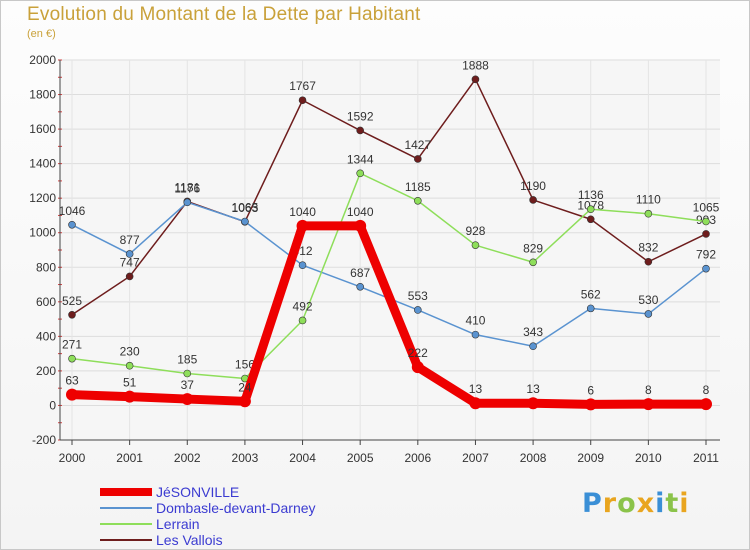  What do you see at coordinates (648, 458) in the screenshot?
I see `x-tick-label: 2010` at bounding box center [648, 458].